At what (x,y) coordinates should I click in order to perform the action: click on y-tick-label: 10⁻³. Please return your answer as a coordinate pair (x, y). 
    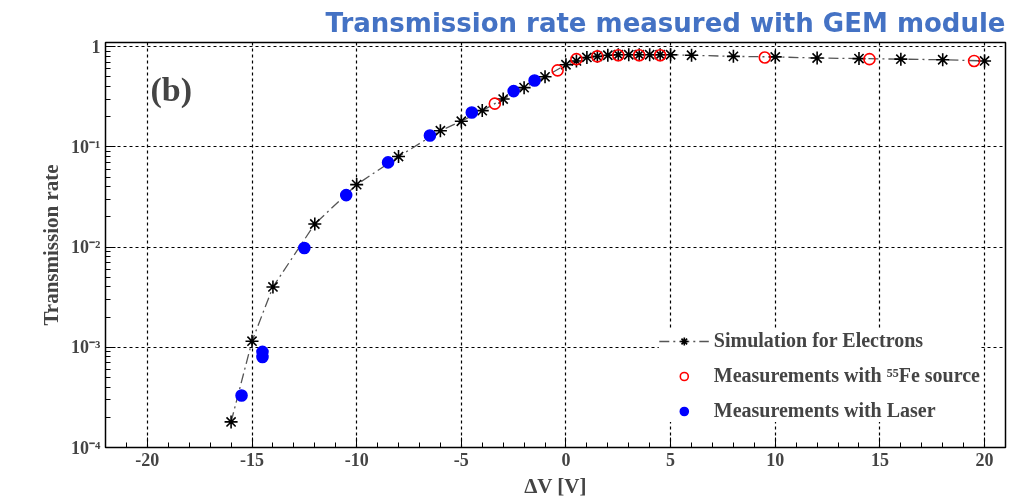
    Looking at the image, I should click on (86, 347).